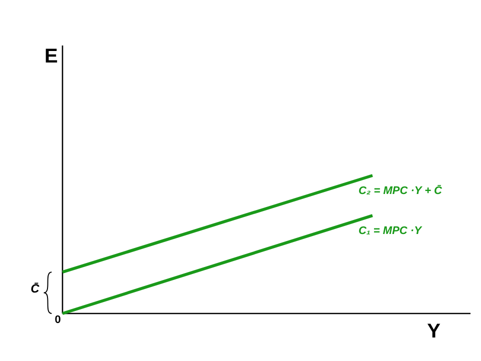 This screenshot has height=361, width=481. Describe the element at coordinates (391, 231) in the screenshot. I see `series-label: C₁ = MPC ·Y` at that location.